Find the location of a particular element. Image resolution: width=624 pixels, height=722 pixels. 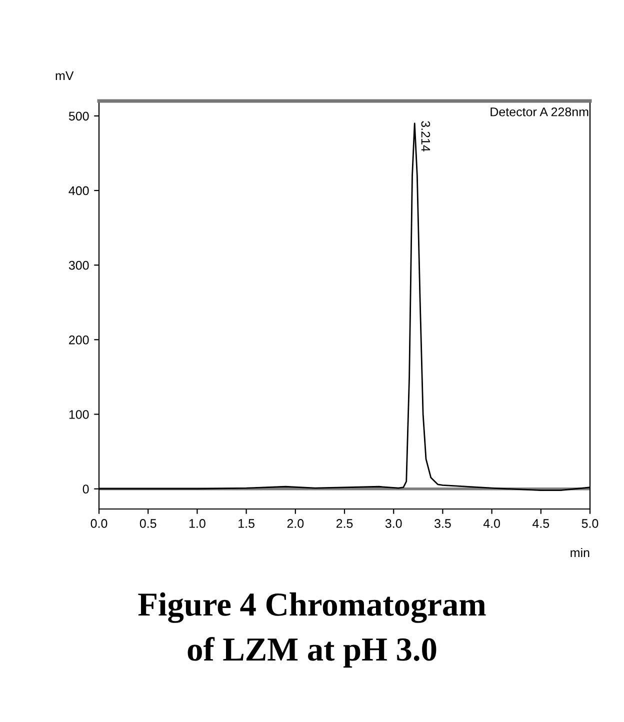

text: Figure 4 Chromatogram of LZM at pH 3.0 is located at coordinates (312, 630).